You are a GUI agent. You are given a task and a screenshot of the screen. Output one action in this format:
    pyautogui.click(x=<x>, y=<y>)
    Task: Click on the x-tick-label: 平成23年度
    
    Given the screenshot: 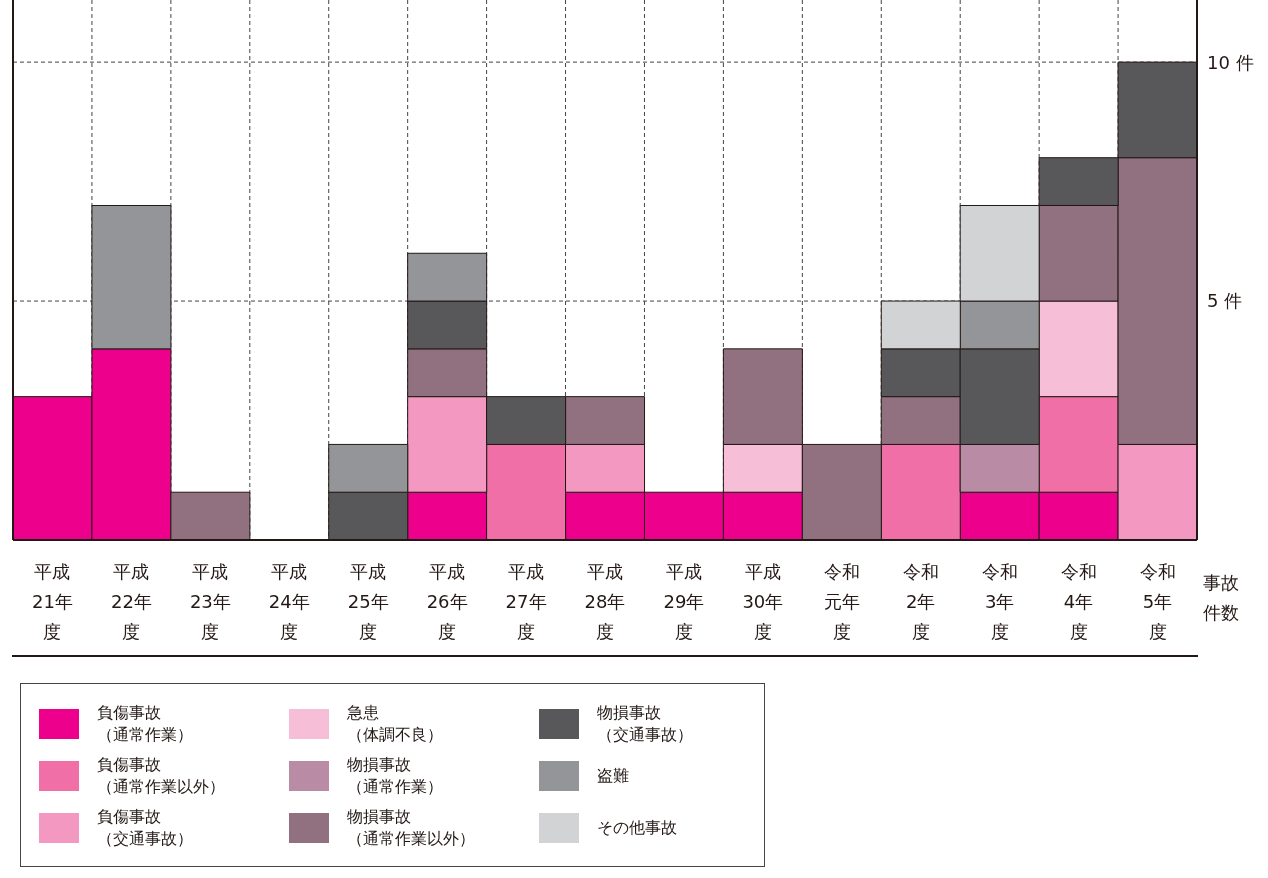 What is the action you would take?
    pyautogui.click(x=210, y=601)
    